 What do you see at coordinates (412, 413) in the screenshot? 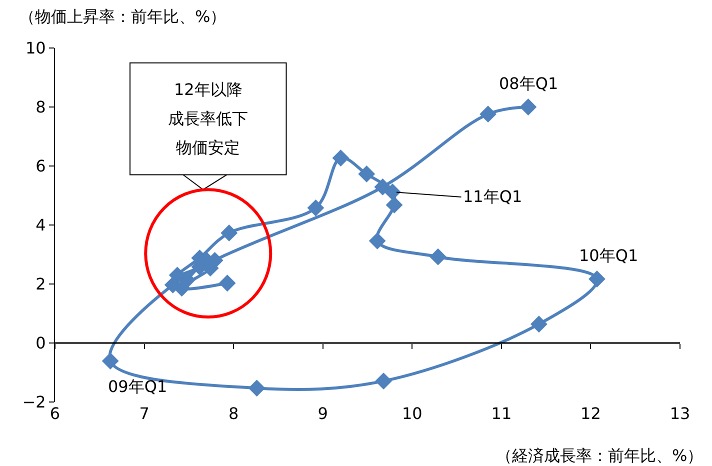
I see `x-tick-label: 10` at bounding box center [412, 413].